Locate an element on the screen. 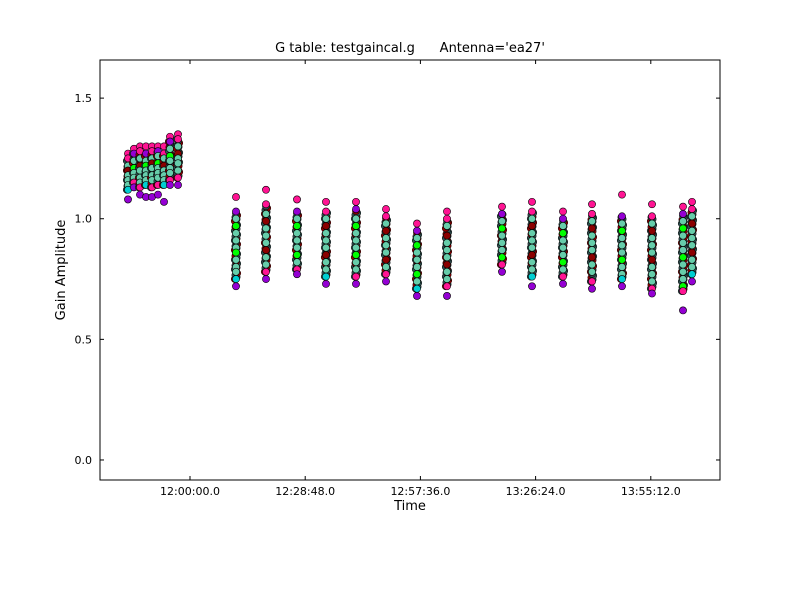  y-tick-label: 0.5 is located at coordinates (84, 339).